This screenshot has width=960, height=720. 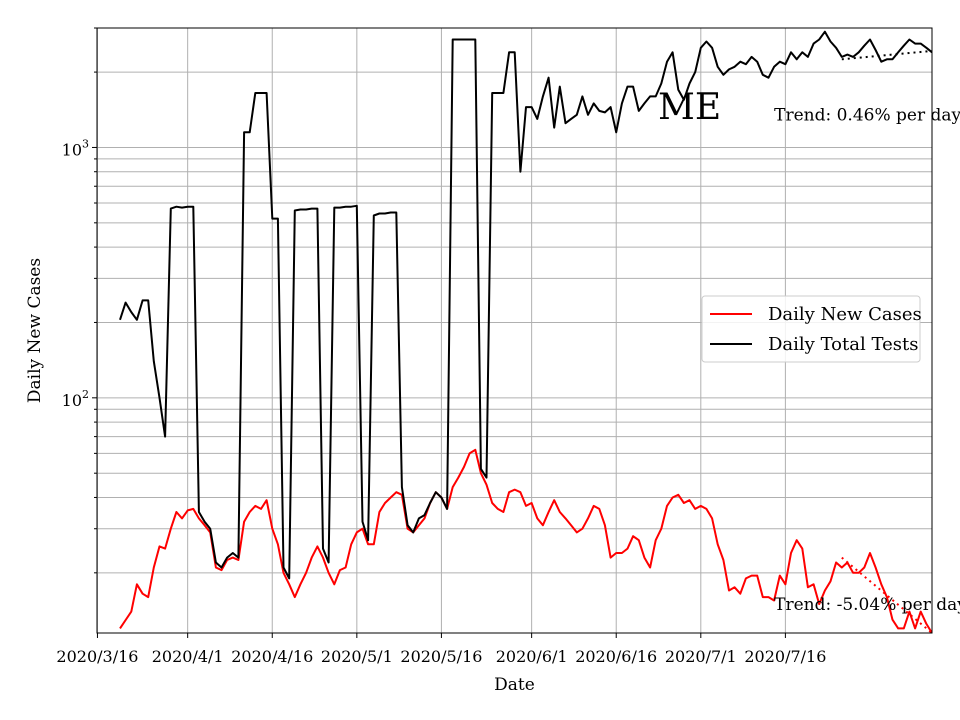 What do you see at coordinates (867, 116) in the screenshot?
I see `tests-trend-annotation: Trend: 0.46% per day` at bounding box center [867, 116].